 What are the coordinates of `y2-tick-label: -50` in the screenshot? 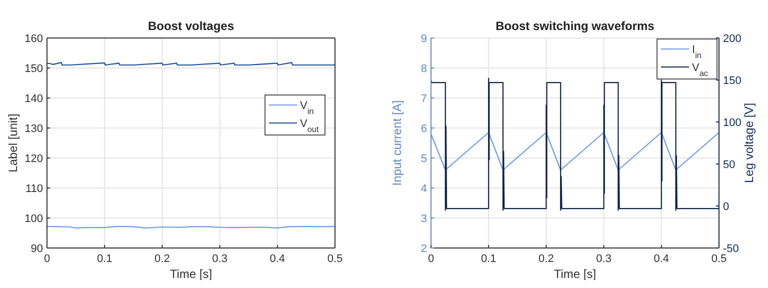 It's located at (731, 249).